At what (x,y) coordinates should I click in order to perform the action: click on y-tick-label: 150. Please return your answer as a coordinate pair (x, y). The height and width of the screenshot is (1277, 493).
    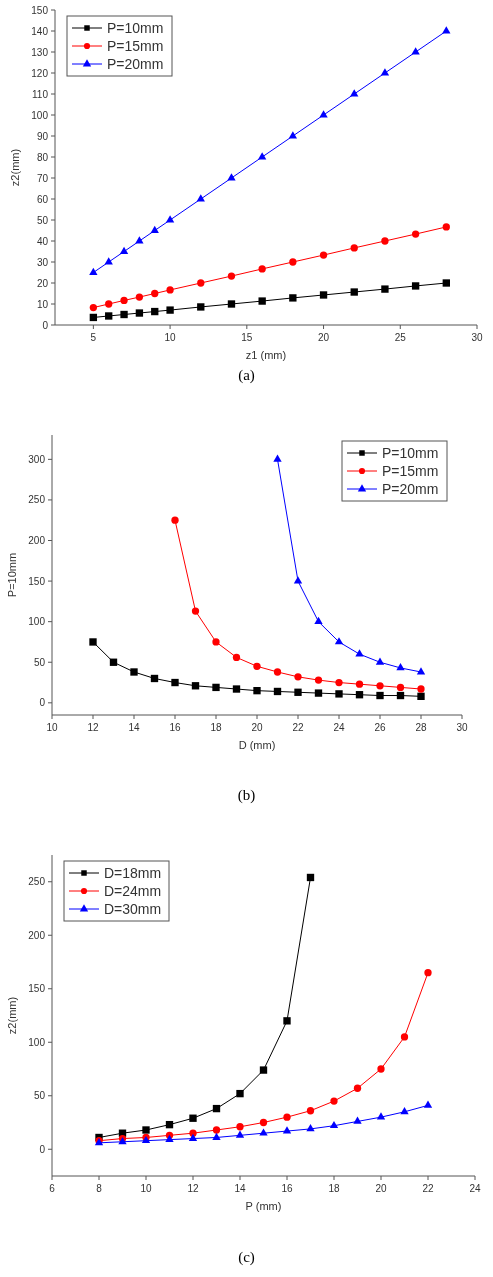
    Looking at the image, I should click on (37, 989).